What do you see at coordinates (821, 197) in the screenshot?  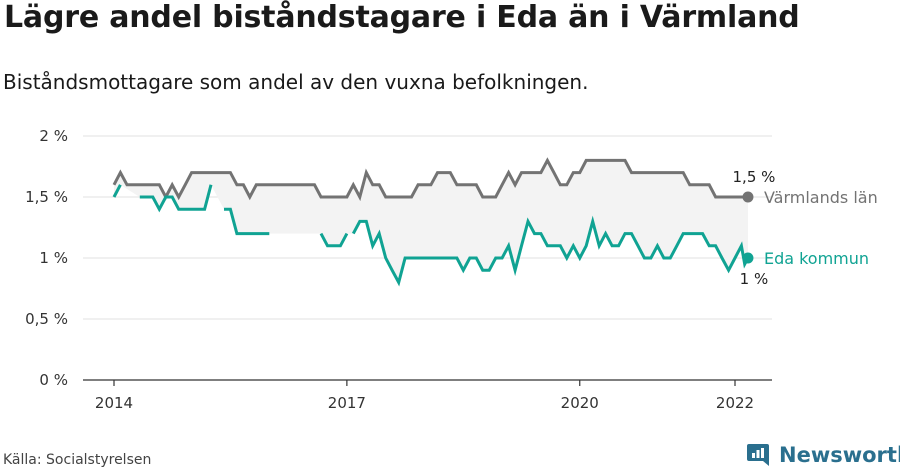 I see `series-label-värmlands-län: Värmlands län` at bounding box center [821, 197].